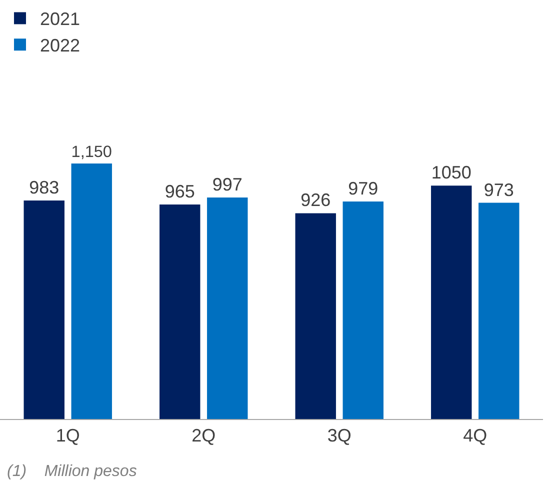  Describe the element at coordinates (60, 46) in the screenshot. I see `legend-label: 2022` at that location.